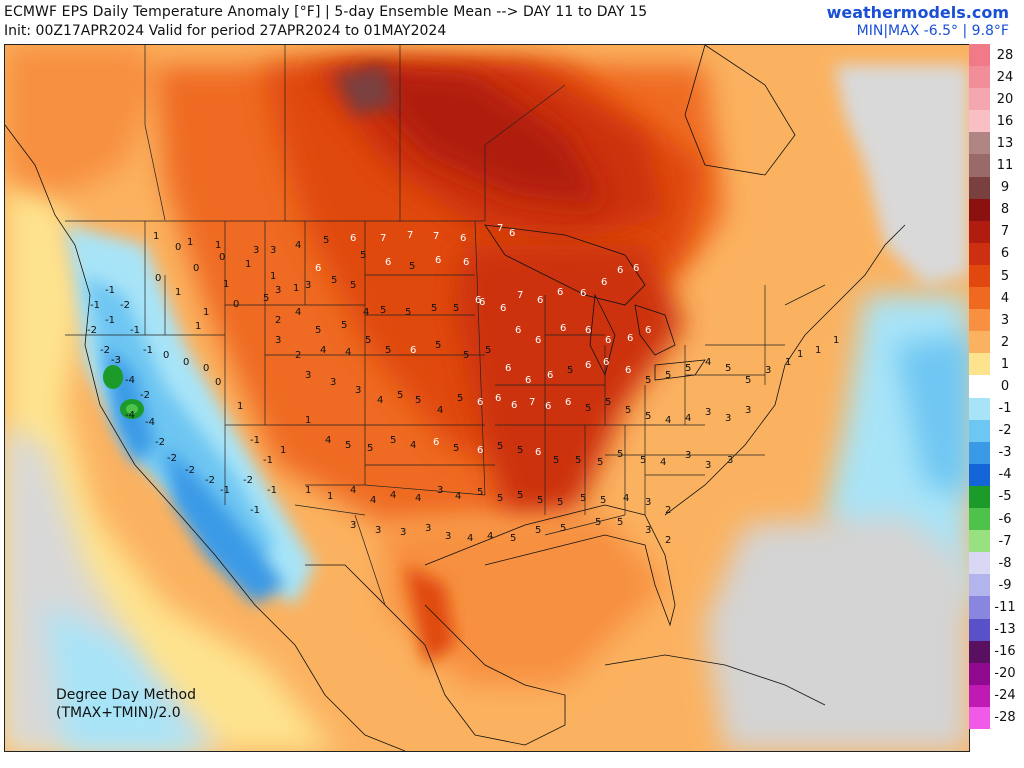 The width and height of the screenshot is (1024, 768). I want to click on legend-label: -3, so click(1005, 453).